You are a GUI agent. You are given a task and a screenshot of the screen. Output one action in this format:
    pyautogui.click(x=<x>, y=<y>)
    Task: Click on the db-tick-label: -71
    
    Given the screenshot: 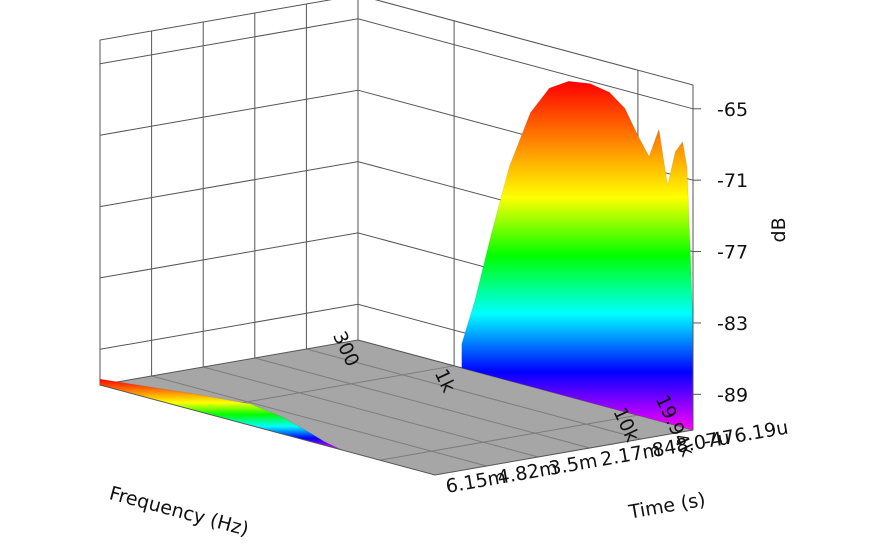 What is the action you would take?
    pyautogui.click(x=732, y=181)
    